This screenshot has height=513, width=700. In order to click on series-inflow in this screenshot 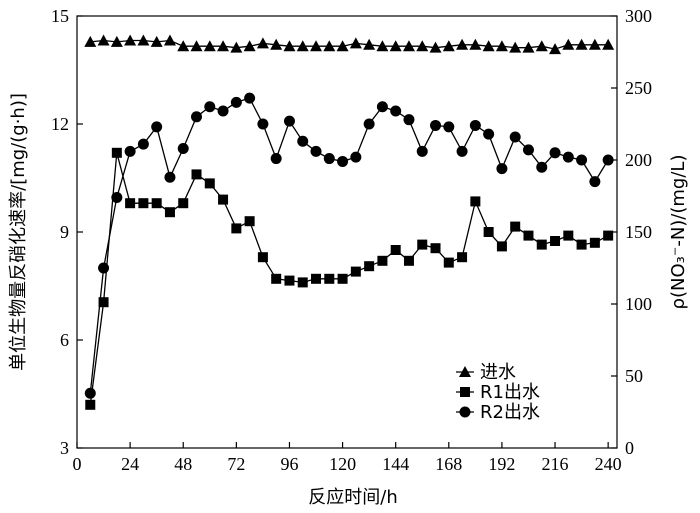, I will do `click(349, 44)`.